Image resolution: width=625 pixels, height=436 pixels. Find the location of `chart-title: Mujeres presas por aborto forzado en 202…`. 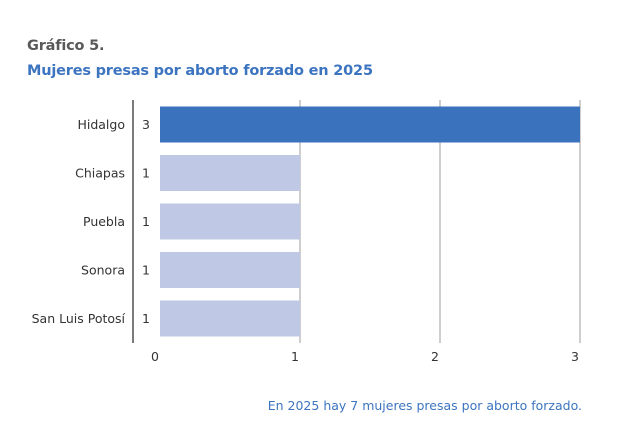

chart-title: Mujeres presas por aborto forzado en 202… is located at coordinates (200, 71).